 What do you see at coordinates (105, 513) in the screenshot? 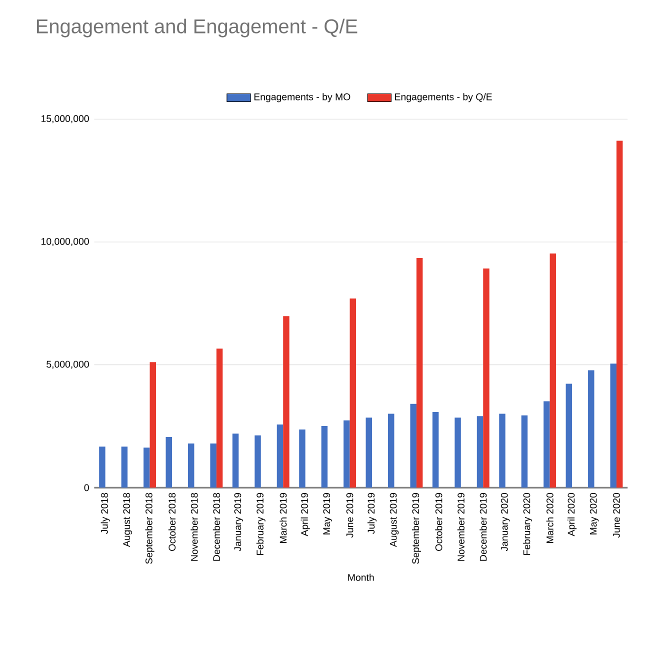
I see `x-tick-label: July 2018` at bounding box center [105, 513].